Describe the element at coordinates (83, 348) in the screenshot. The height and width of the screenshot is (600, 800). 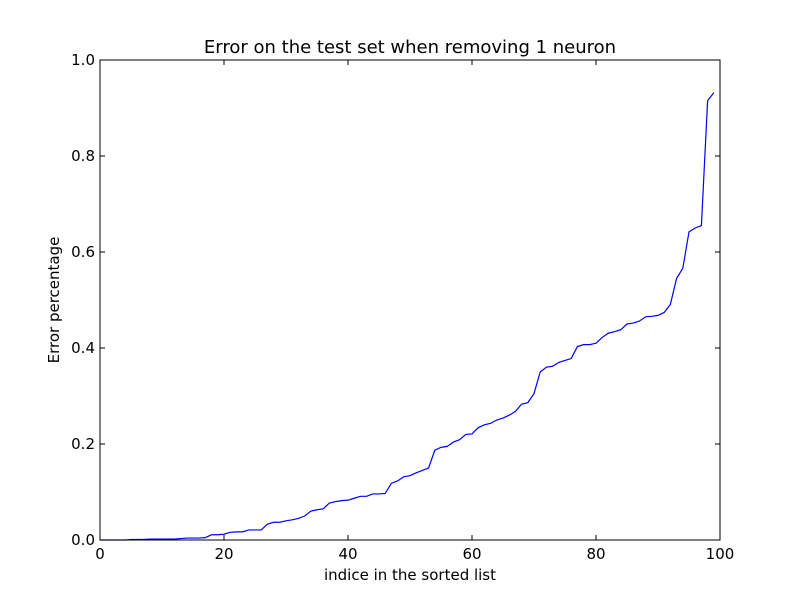
I see `y-tick-label: 0.4` at that location.